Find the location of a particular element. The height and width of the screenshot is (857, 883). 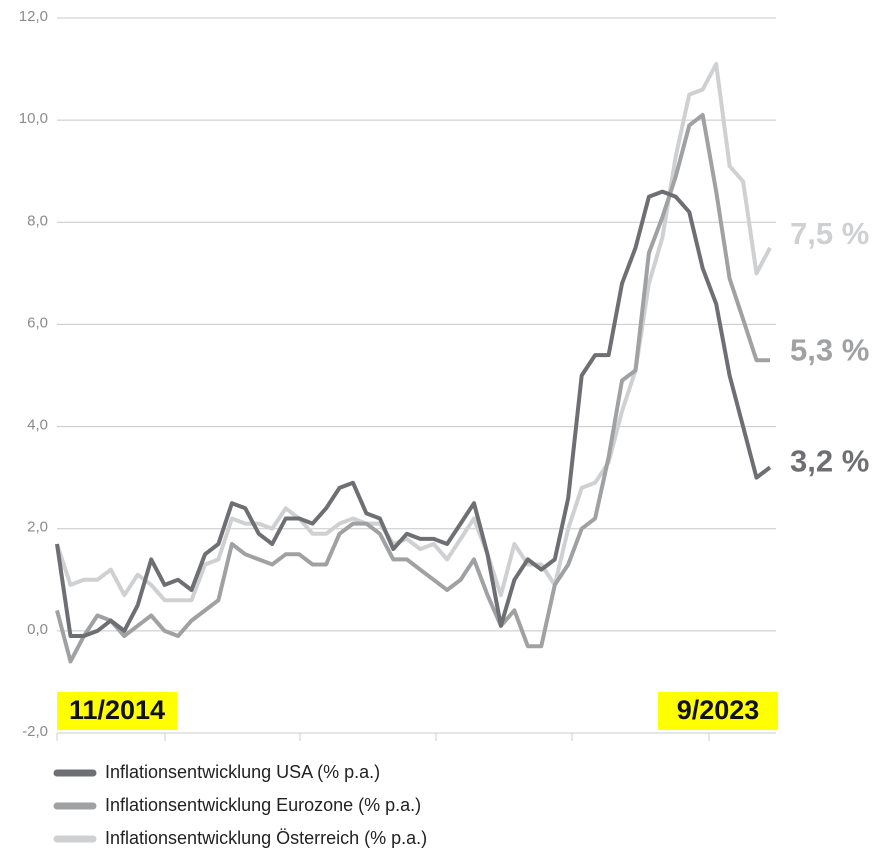

end-label: 3,2 % is located at coordinates (829, 461).